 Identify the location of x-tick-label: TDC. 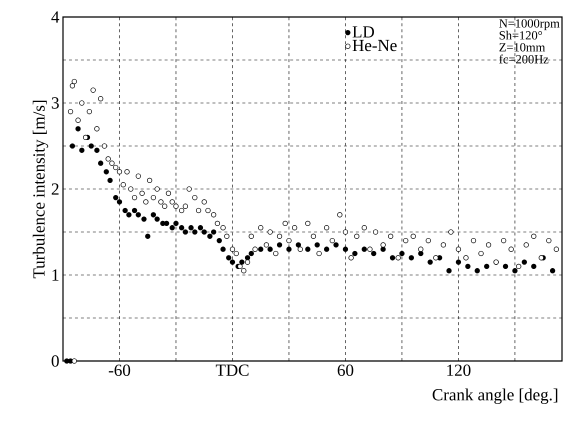
(232, 370).